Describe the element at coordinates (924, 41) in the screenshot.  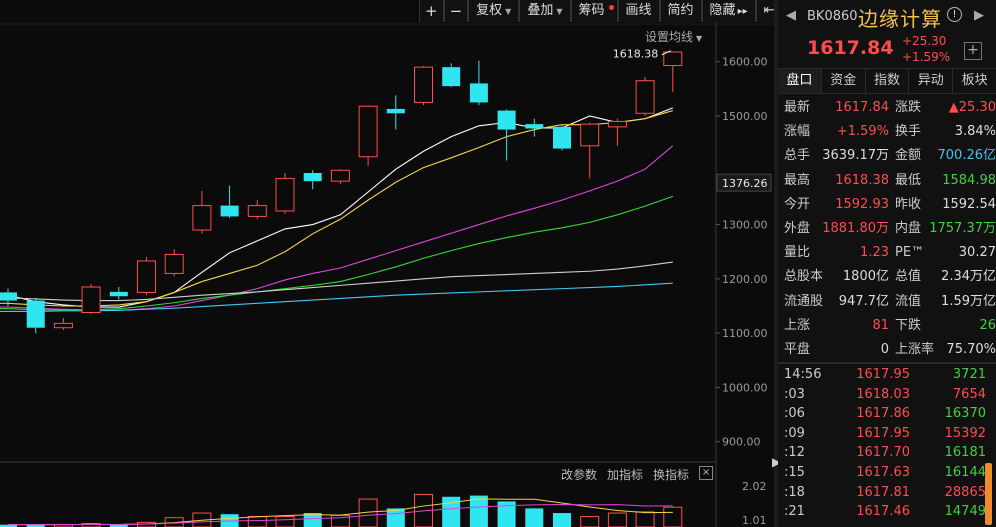
I see `change-value: +25.30` at that location.